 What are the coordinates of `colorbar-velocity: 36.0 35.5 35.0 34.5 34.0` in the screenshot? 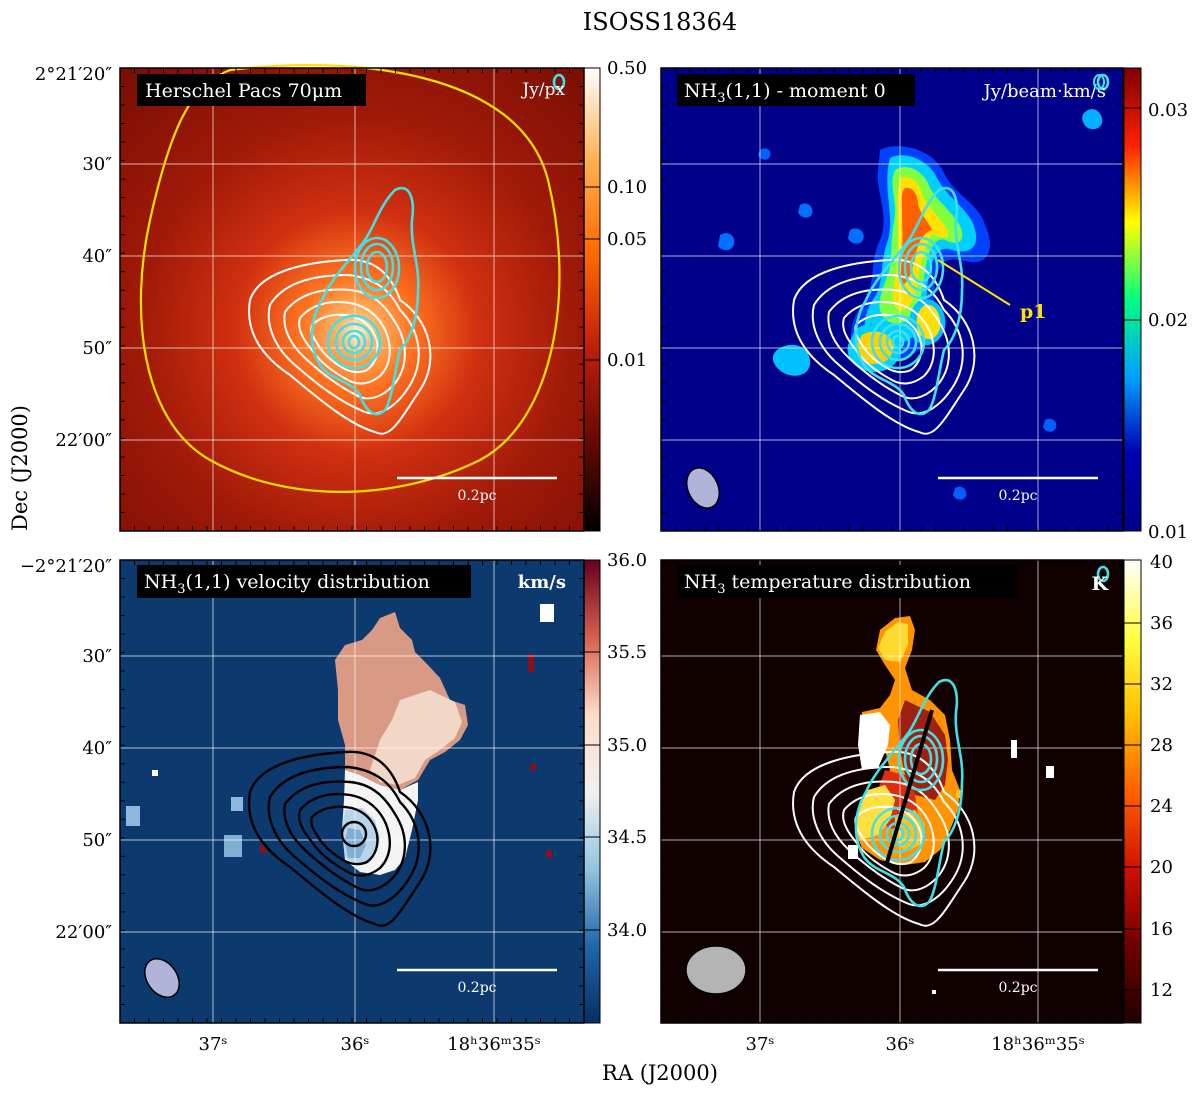 It's located at (615, 787).